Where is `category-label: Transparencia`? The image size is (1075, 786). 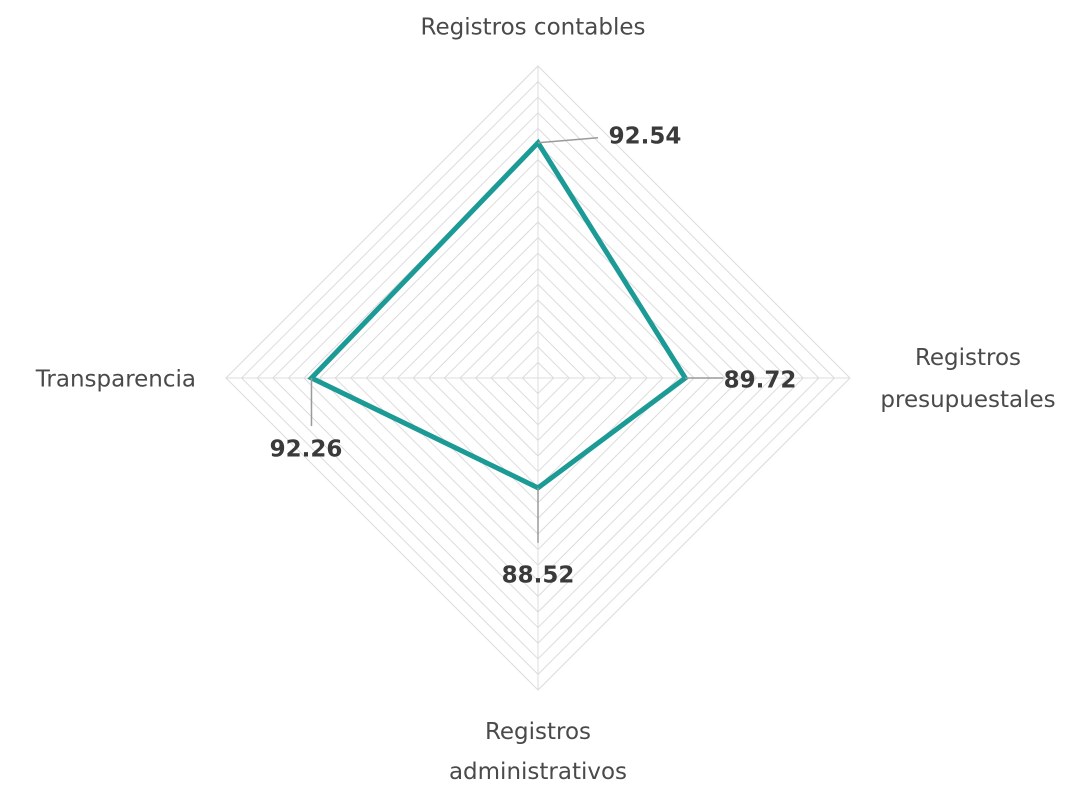
category-label: Transparencia is located at coordinates (115, 380).